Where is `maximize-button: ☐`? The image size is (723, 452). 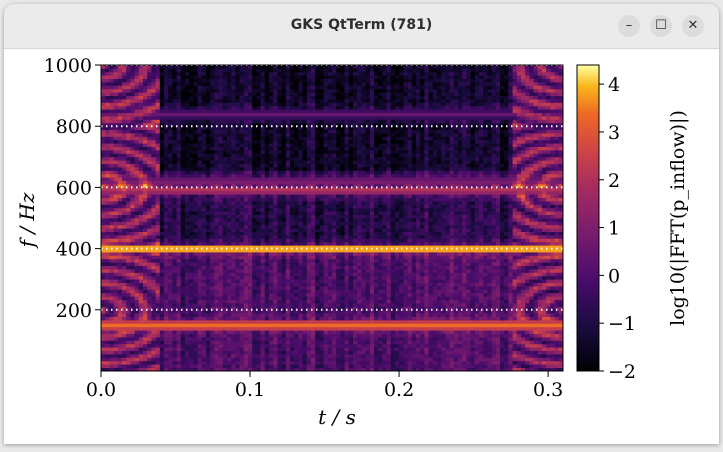 maximize-button: ☐ is located at coordinates (661, 26).